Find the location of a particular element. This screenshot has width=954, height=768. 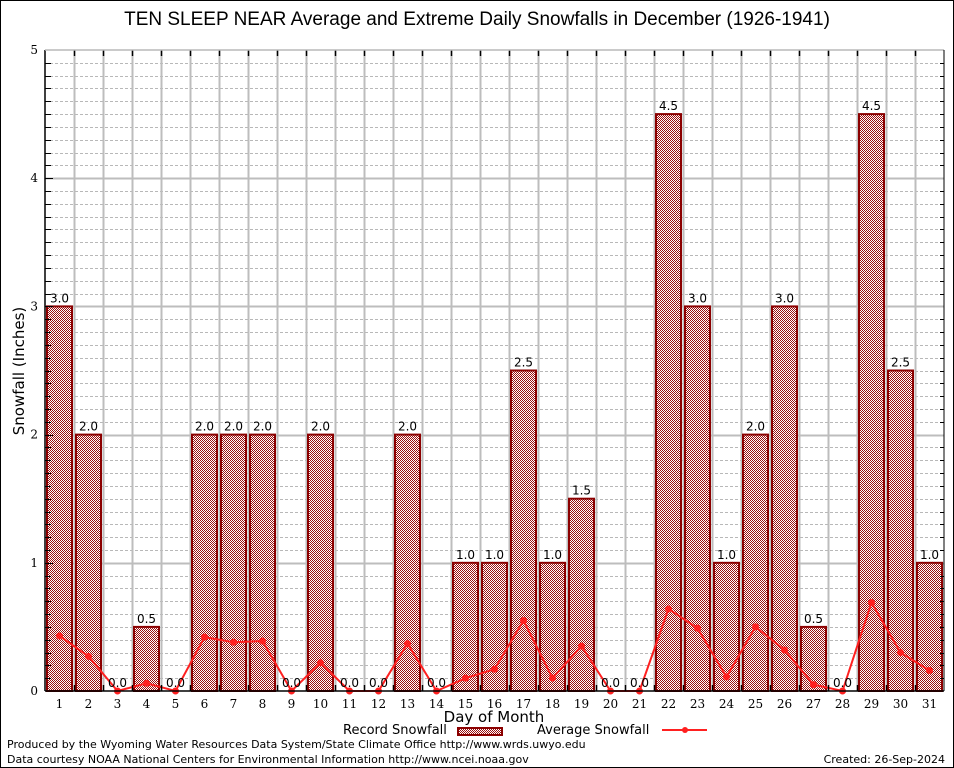

x-tick-label: 3 is located at coordinates (118, 704).